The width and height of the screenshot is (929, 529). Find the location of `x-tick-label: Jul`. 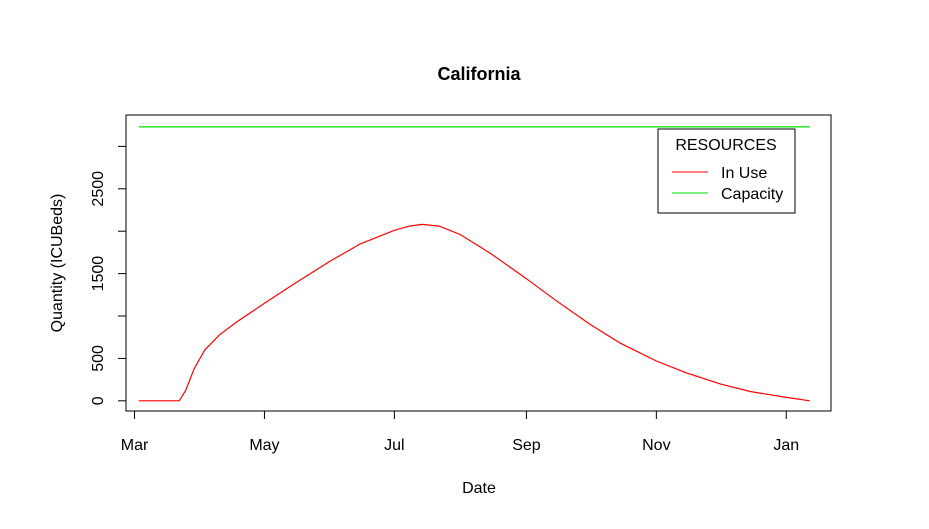

x-tick-label: Jul is located at coordinates (394, 445).